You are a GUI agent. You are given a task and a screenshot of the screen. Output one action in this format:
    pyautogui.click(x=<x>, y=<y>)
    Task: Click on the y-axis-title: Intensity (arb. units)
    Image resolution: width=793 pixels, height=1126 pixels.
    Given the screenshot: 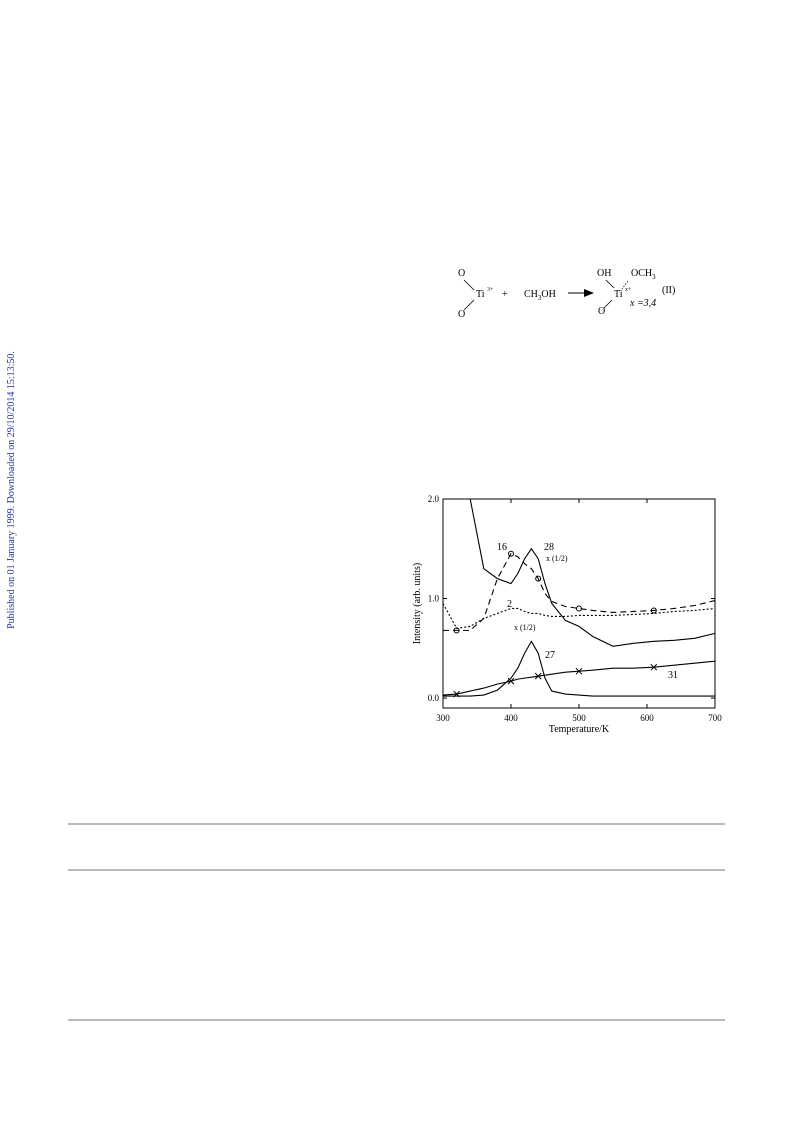 What is the action you would take?
    pyautogui.click(x=417, y=603)
    